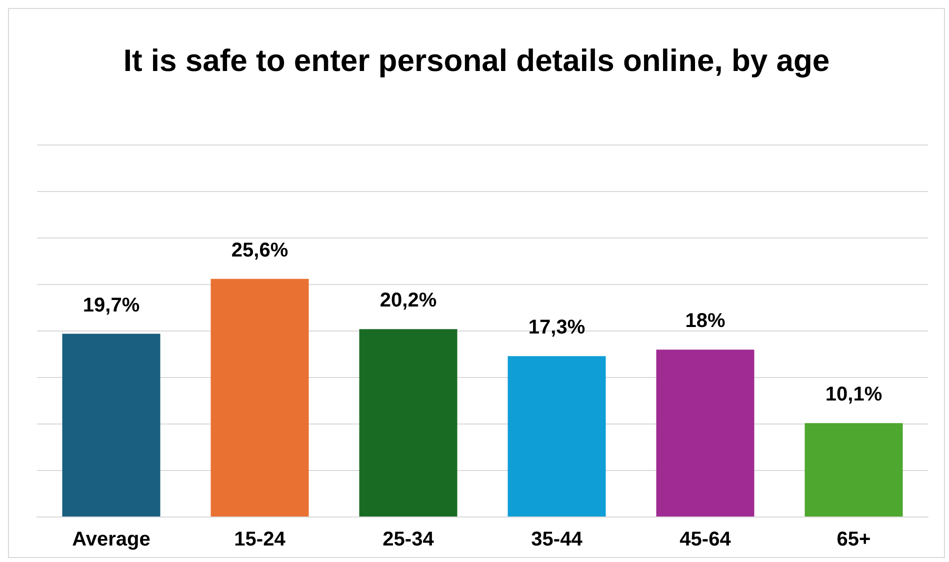 The width and height of the screenshot is (949, 562). What do you see at coordinates (111, 305) in the screenshot?
I see `data-label: 19,7%` at bounding box center [111, 305].